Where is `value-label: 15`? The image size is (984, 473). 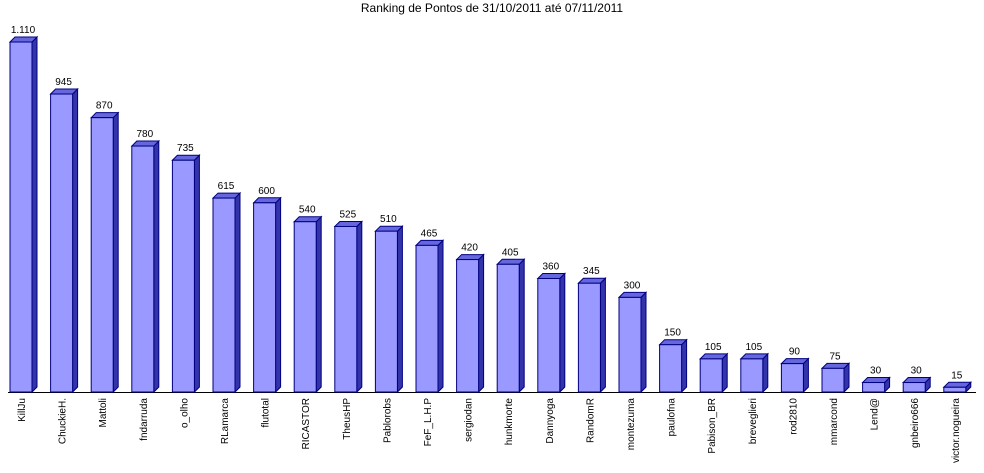
value-label: 15 is located at coordinates (957, 375).